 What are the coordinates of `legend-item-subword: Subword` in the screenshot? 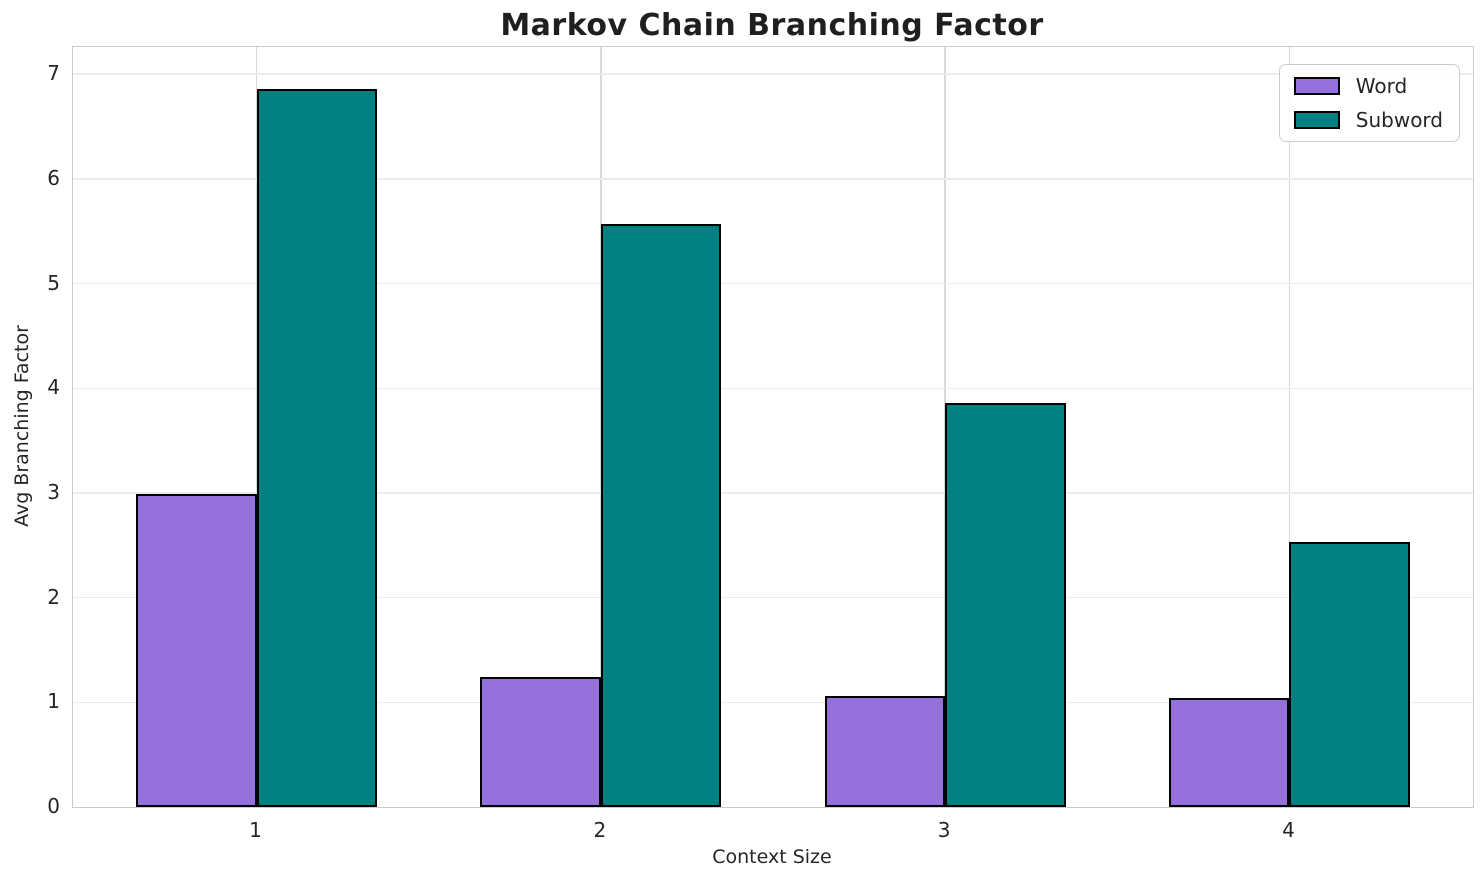 It's located at (1368, 120).